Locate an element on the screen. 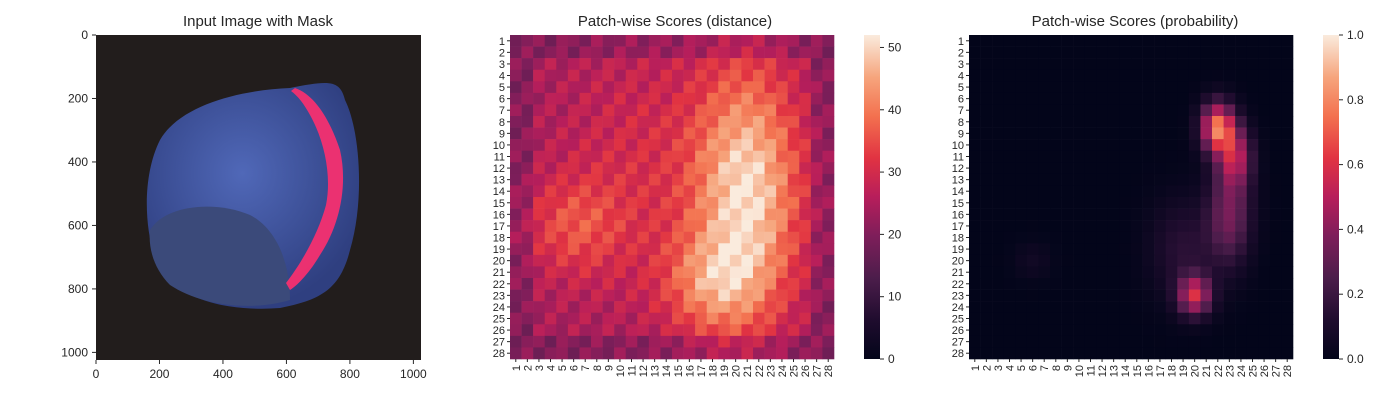  y-tick-label: 7 is located at coordinates (502, 111).